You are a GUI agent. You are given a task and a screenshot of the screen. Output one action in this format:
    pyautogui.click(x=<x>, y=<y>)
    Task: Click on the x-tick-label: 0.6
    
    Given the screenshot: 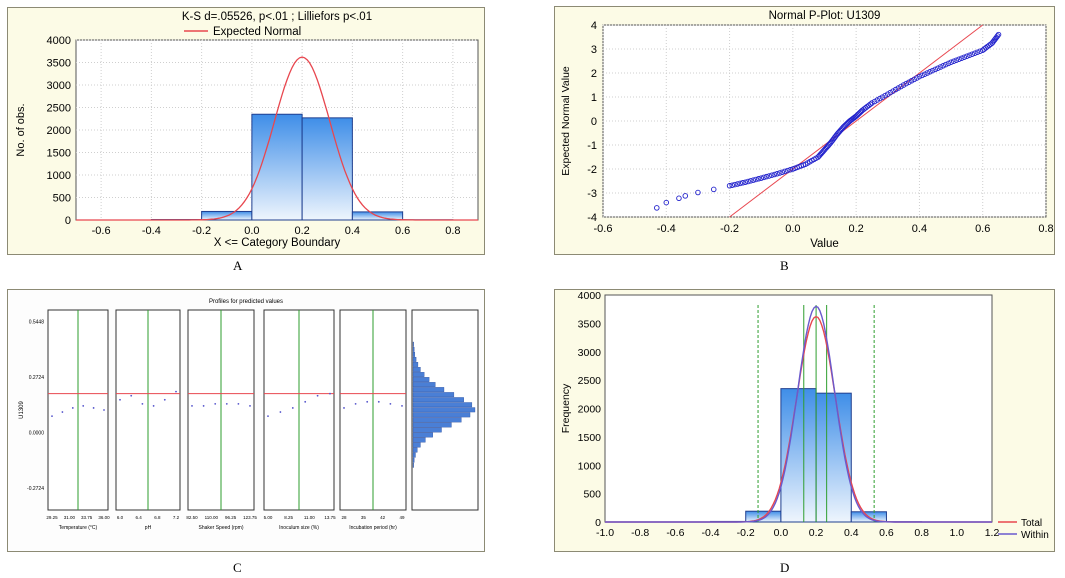 What is the action you would take?
    pyautogui.click(x=402, y=231)
    